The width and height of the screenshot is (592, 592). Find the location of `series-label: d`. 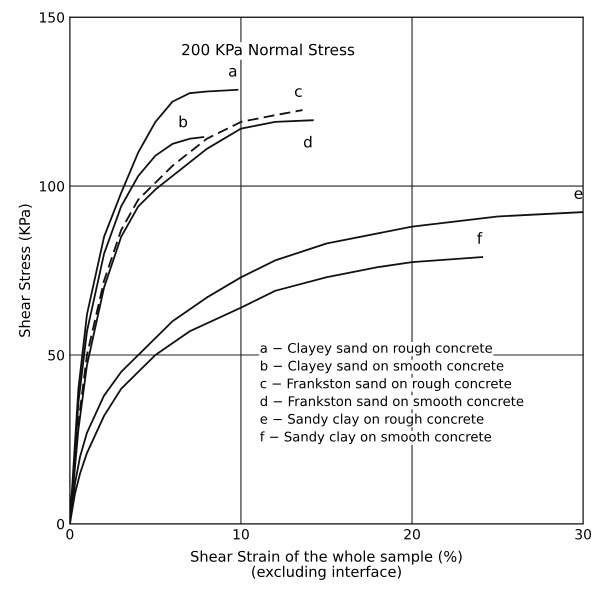

series-label: d is located at coordinates (308, 142).